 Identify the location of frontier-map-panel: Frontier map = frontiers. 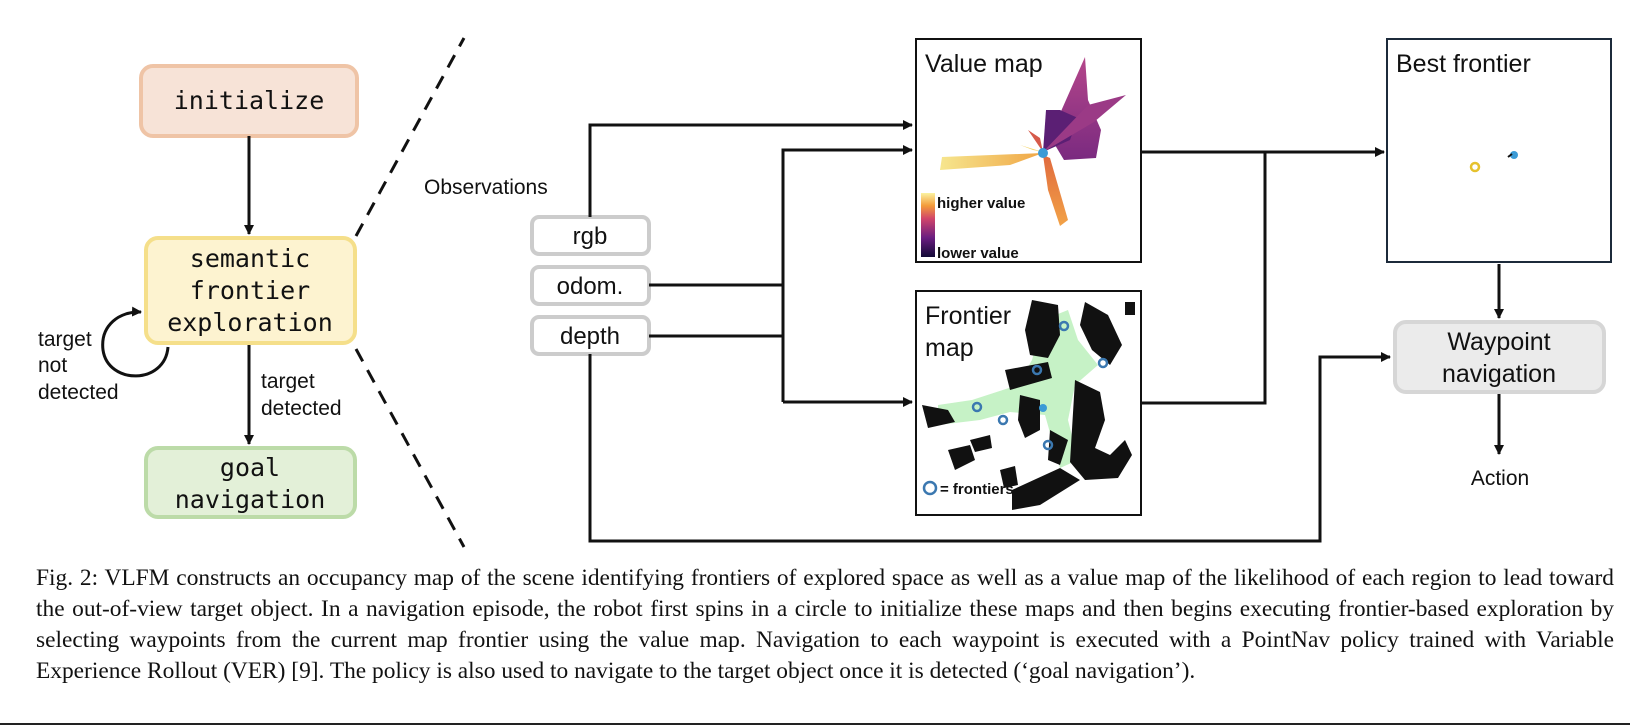
(1028, 403).